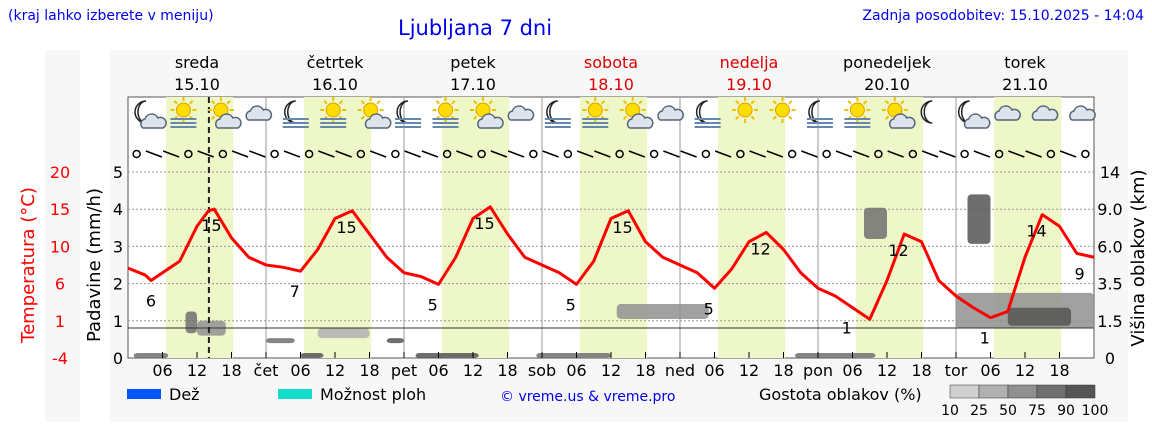  I want to click on density-tick: 75, so click(1037, 411).